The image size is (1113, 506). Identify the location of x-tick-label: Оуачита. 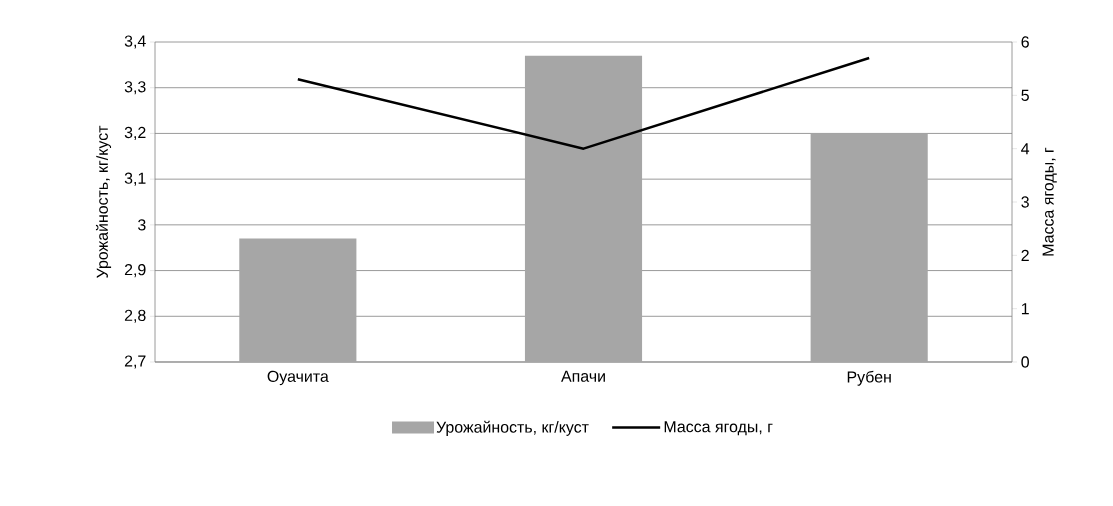
(298, 378).